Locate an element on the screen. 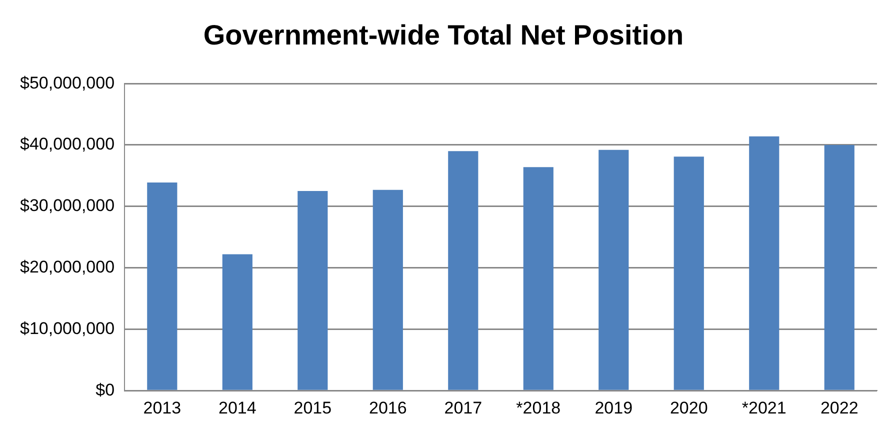 Image resolution: width=887 pixels, height=437 pixels. chart-title: Government-wide Total Net Position is located at coordinates (443, 35).